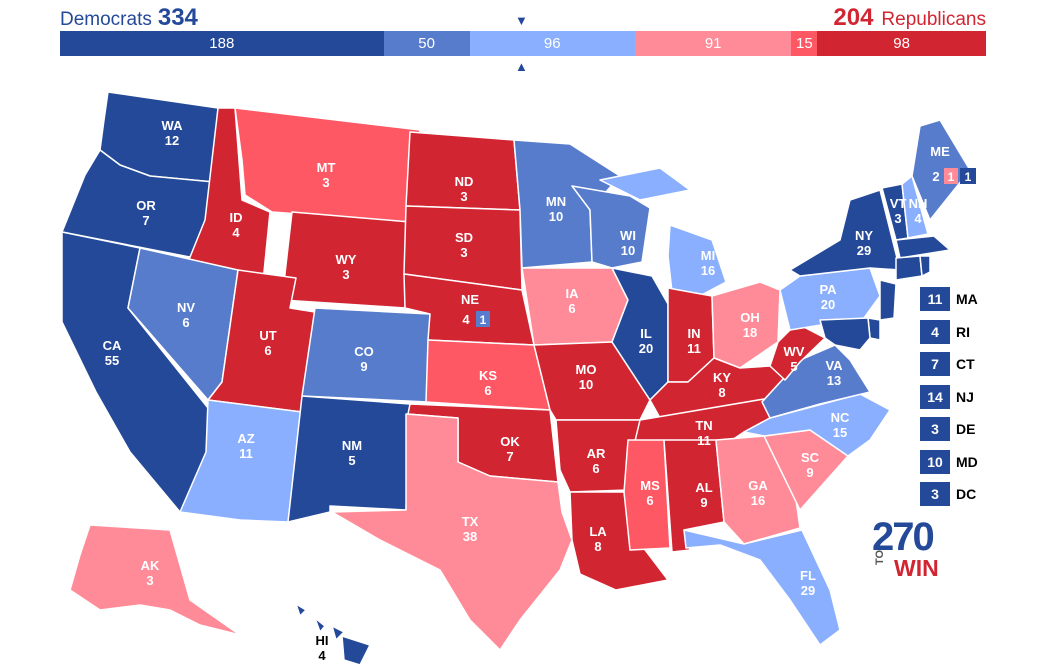 Image resolution: width=1050 pixels, height=670 pixels. I want to click on state-ev-fl: 29, so click(808, 590).